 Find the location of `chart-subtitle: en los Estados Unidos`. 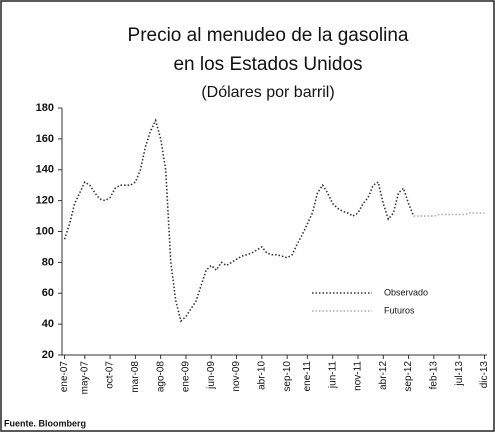

chart-subtitle: en los Estados Unidos is located at coordinates (267, 64).